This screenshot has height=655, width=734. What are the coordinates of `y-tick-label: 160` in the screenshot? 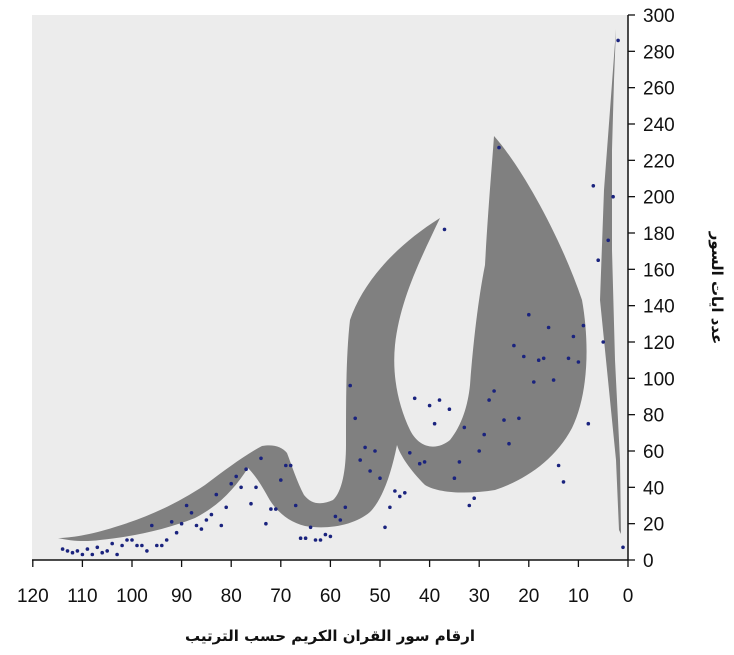 It's located at (659, 270).